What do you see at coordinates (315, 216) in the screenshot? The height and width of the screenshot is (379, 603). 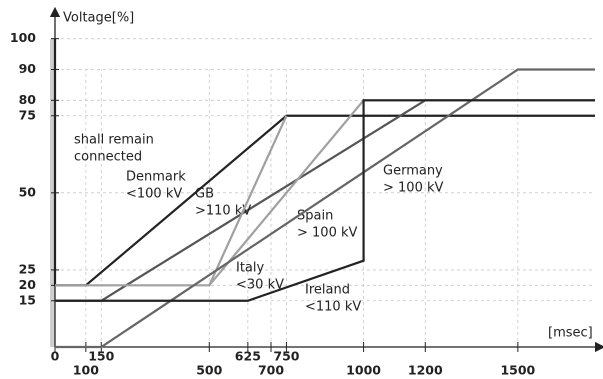 I see `series-label: Spain` at bounding box center [315, 216].